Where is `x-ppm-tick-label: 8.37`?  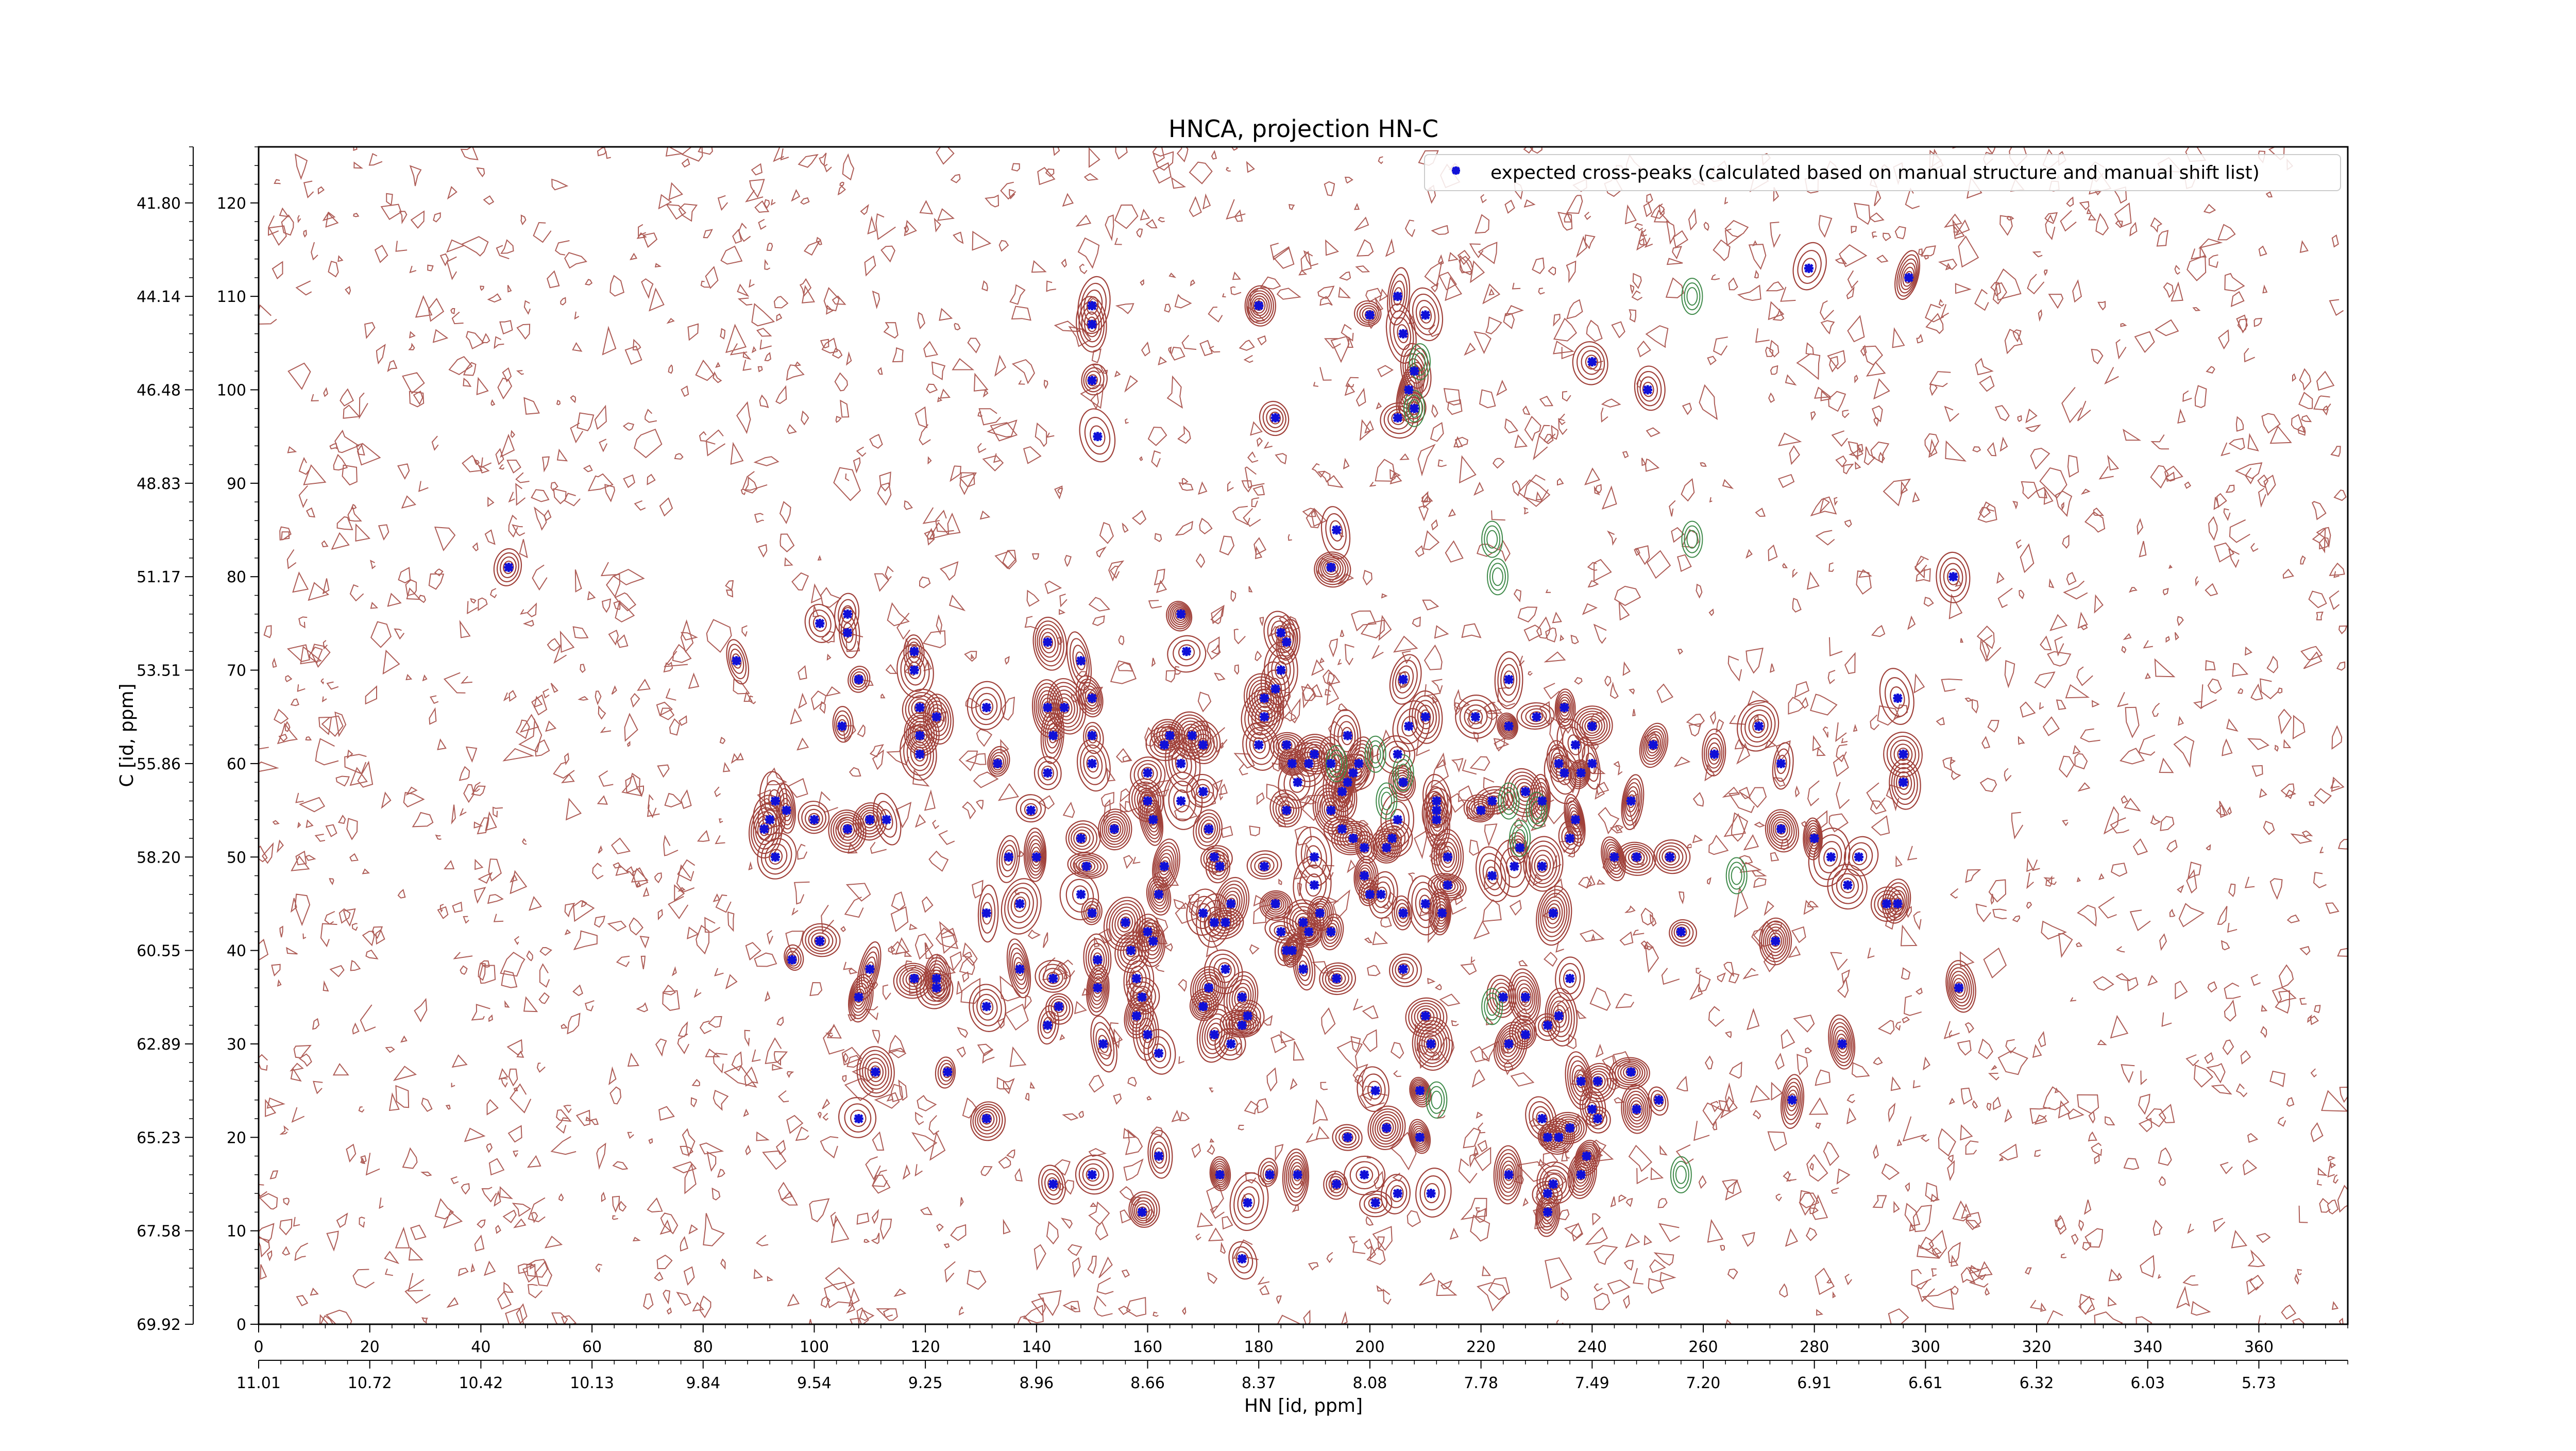 x-ppm-tick-label: 8.37 is located at coordinates (1259, 1383).